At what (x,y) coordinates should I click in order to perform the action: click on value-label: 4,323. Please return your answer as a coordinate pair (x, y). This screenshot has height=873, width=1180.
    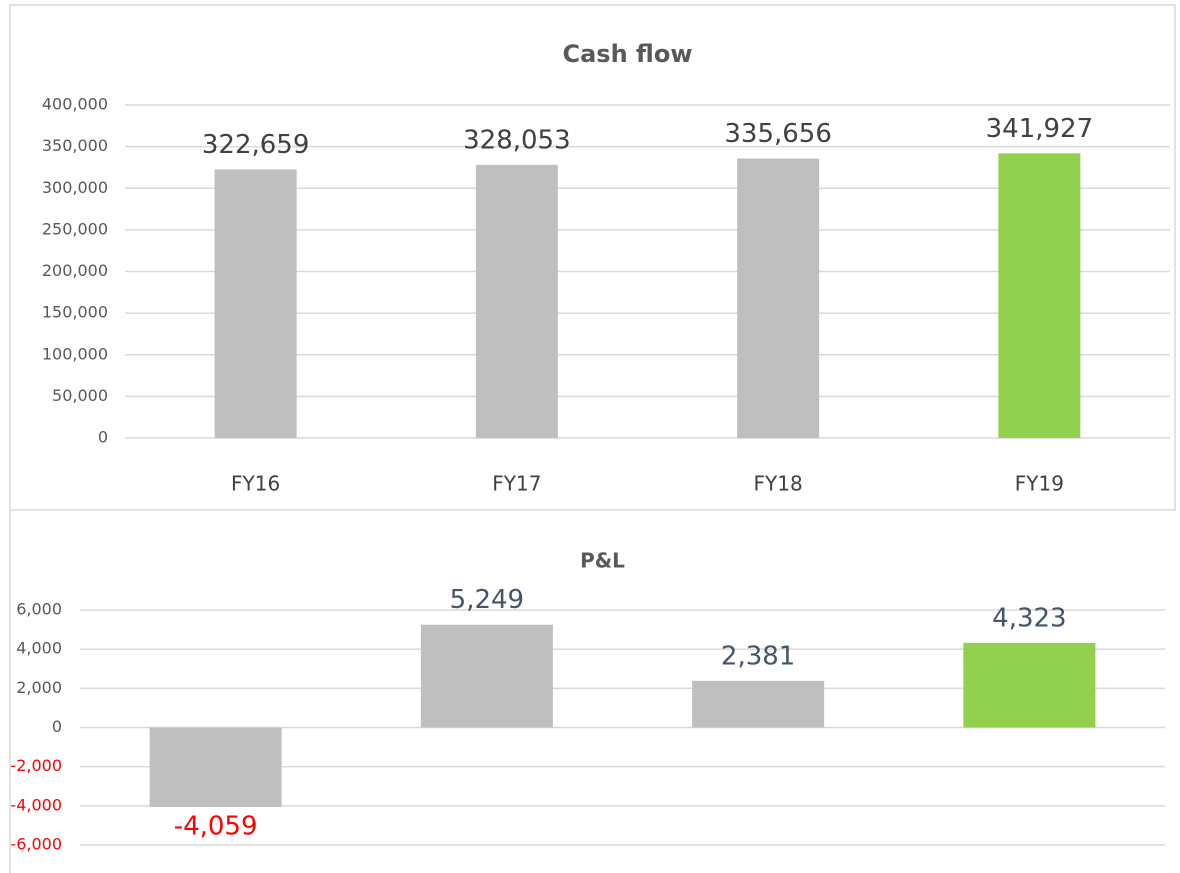
    Looking at the image, I should click on (1029, 618).